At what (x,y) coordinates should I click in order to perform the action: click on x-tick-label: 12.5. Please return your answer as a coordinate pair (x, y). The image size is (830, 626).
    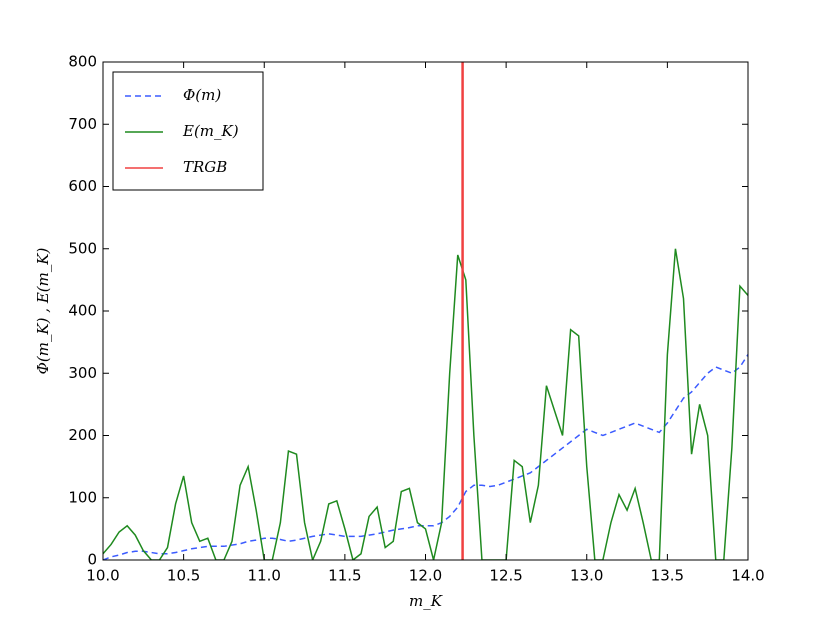
    Looking at the image, I should click on (505, 576).